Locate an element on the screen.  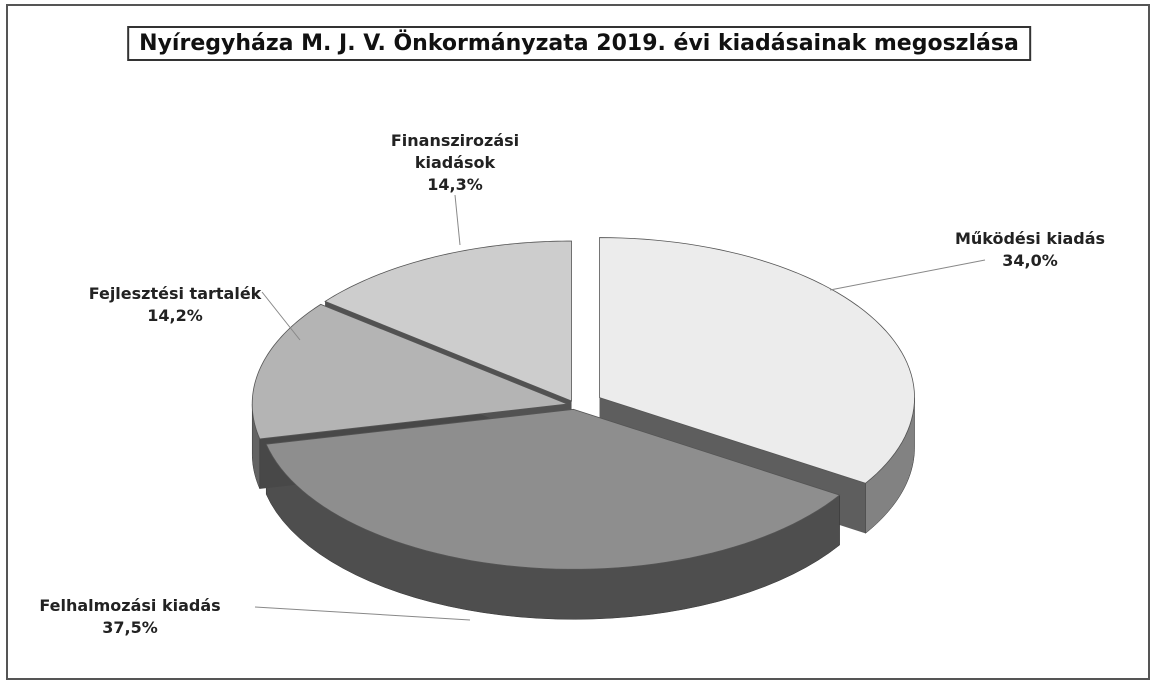
data-label: Fejlesztési tartalék 14,2% is located at coordinates (175, 305).